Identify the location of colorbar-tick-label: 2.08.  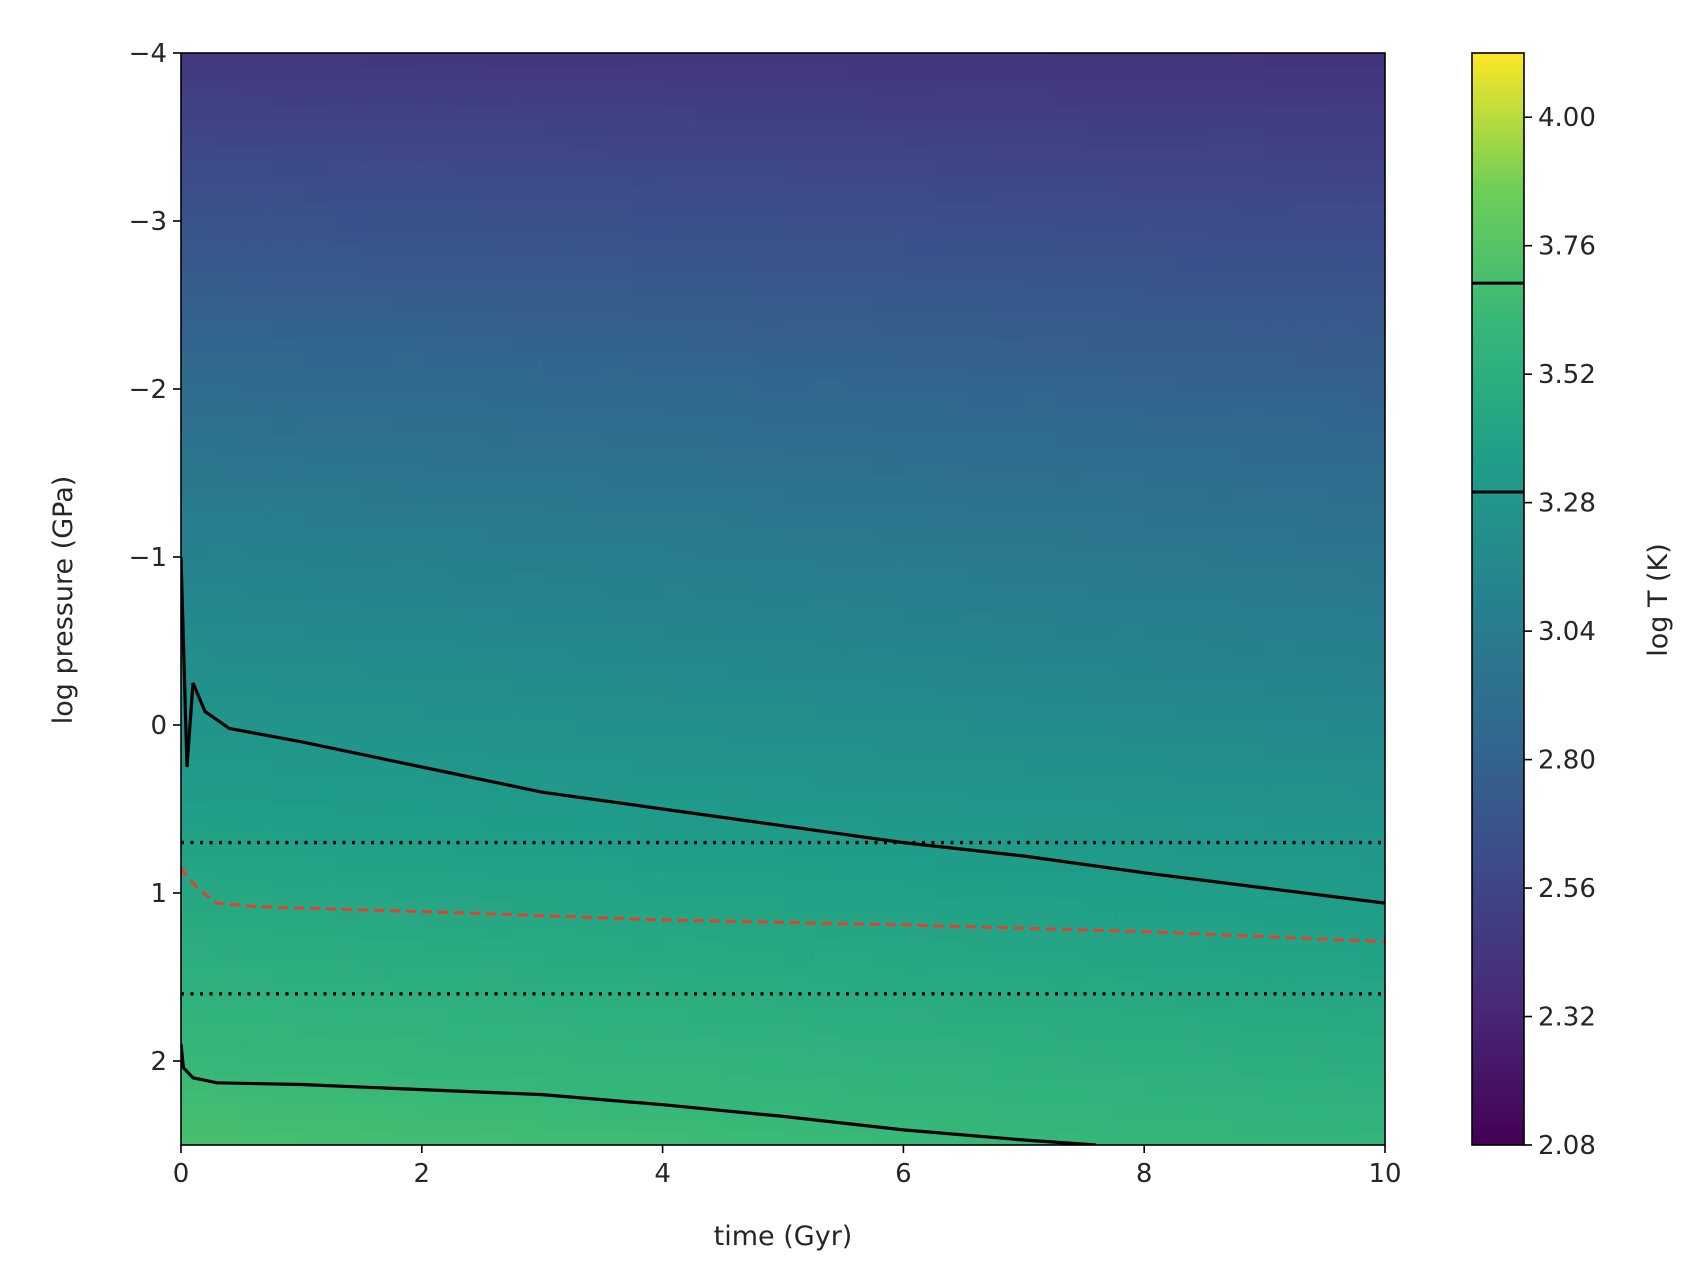
(1567, 1146).